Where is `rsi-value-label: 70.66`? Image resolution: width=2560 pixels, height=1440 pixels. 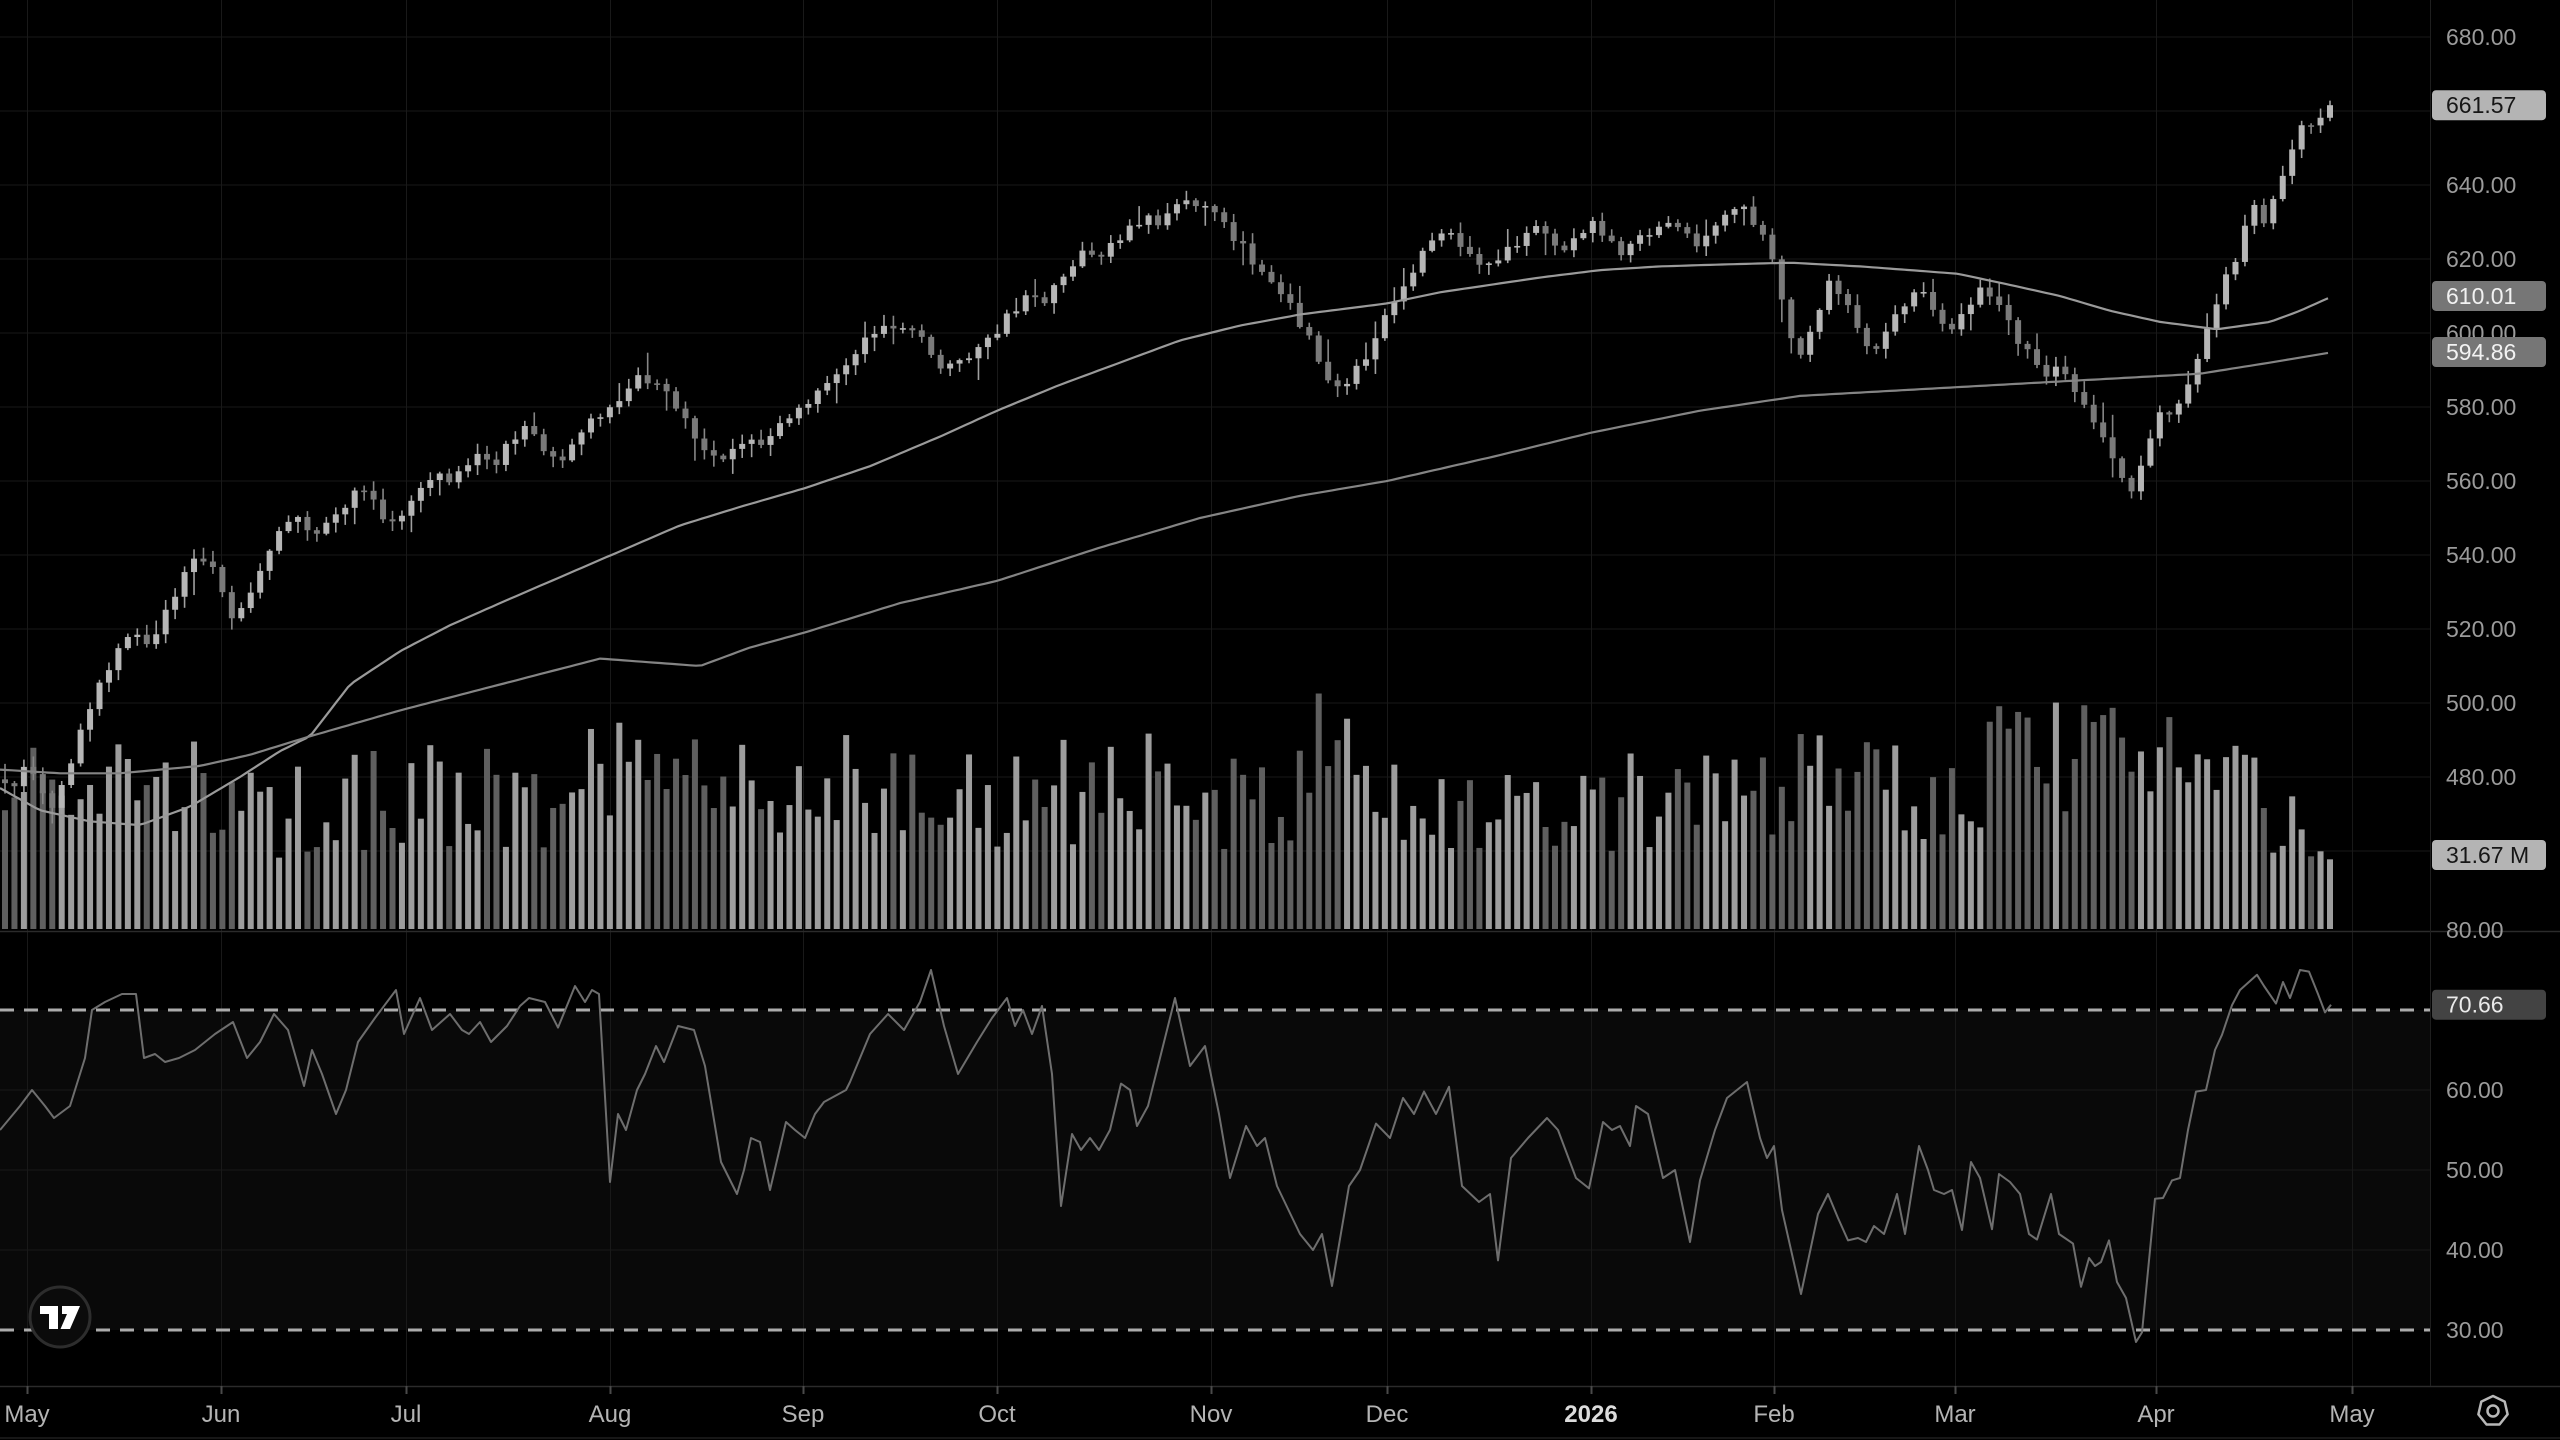
rsi-value-label: 70.66 is located at coordinates (2489, 1004).